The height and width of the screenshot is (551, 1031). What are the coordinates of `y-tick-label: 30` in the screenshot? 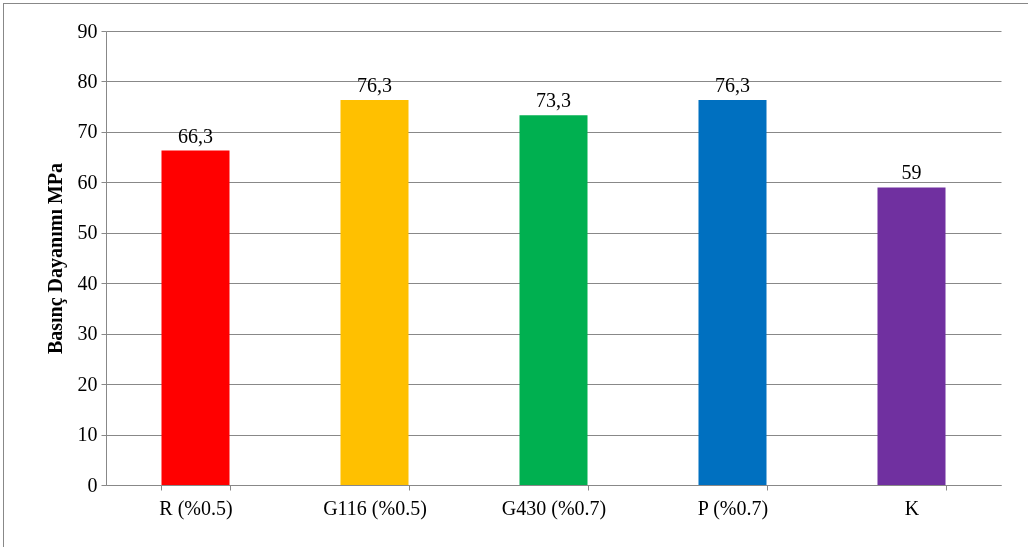 It's located at (87, 333).